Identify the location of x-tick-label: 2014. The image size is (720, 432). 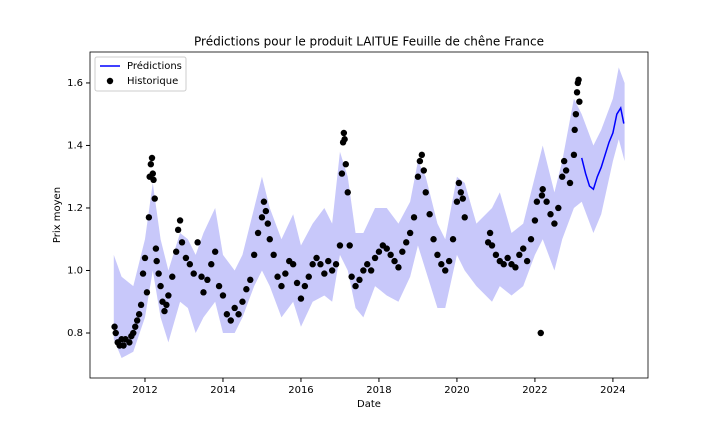
(222, 390).